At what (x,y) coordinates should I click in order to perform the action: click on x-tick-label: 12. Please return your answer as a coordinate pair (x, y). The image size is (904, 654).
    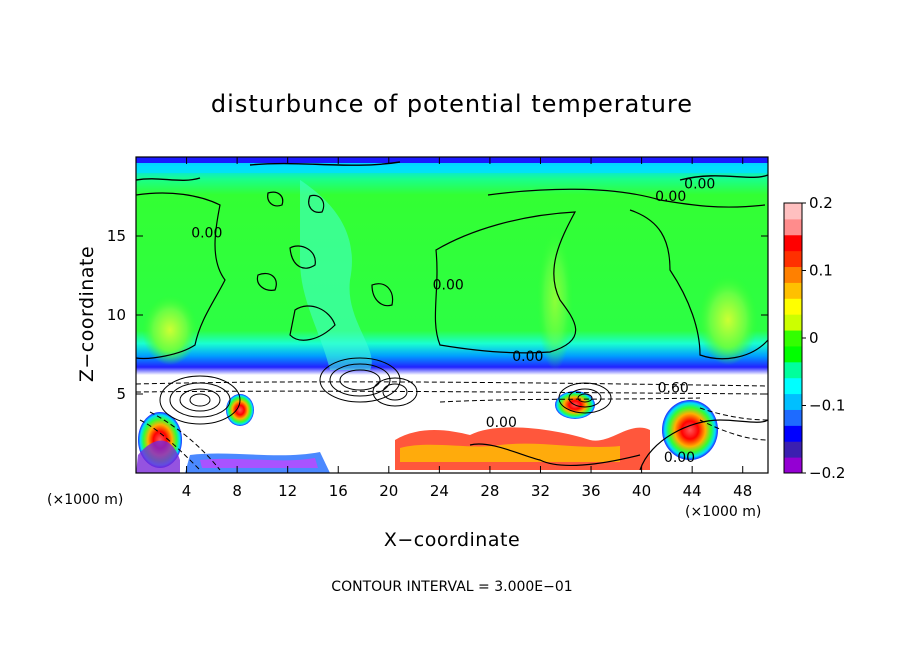
    Looking at the image, I should click on (287, 491).